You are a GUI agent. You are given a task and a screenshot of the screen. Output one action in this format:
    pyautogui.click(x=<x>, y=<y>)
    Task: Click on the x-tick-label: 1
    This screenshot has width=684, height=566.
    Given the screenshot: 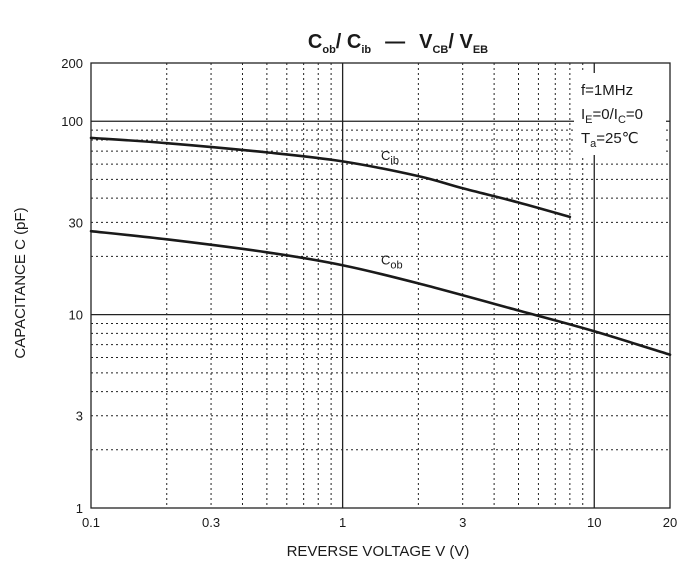 What is the action you would take?
    pyautogui.click(x=342, y=522)
    